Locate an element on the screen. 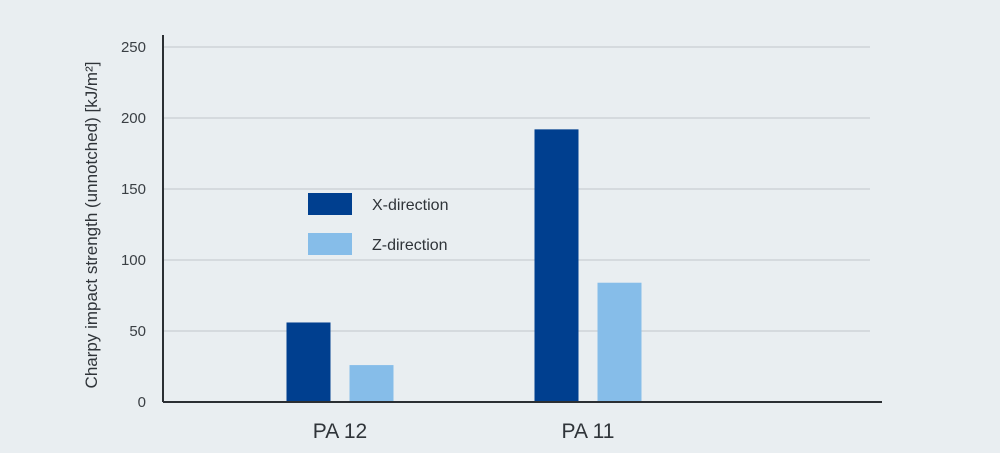  bar-pa12-z-direction is located at coordinates (371, 383).